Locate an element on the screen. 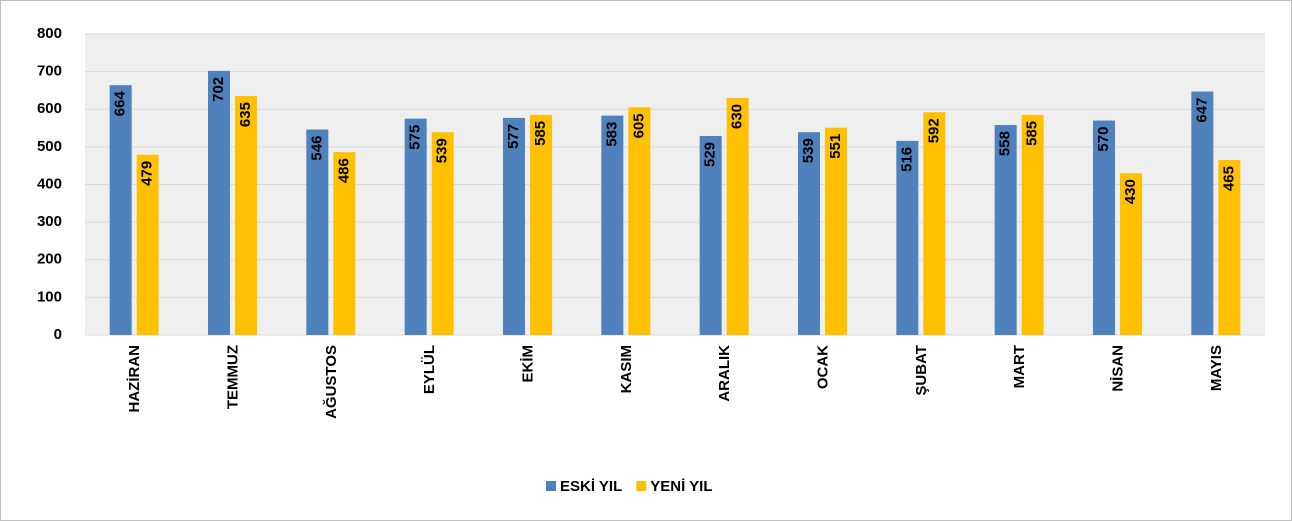 This screenshot has height=521, width=1292. x-tick-label: MART is located at coordinates (1019, 366).